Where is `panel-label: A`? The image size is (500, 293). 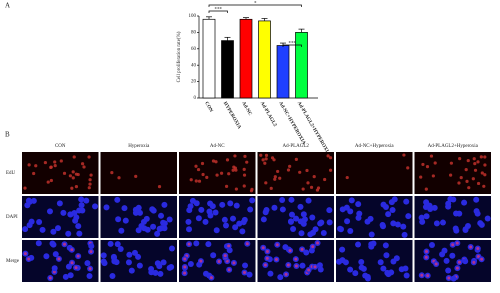 panel-label: A is located at coordinates (7, 6).